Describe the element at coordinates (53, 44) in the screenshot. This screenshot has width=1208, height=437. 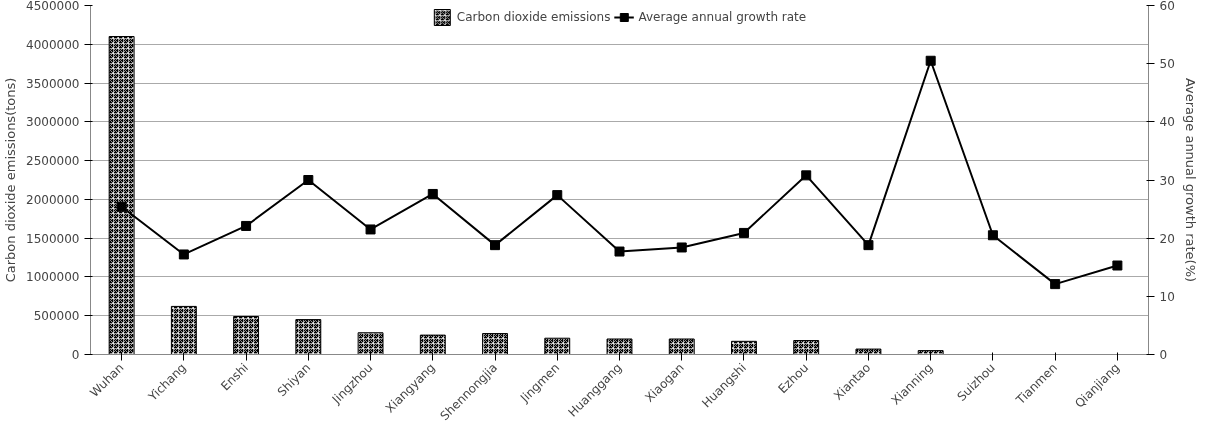
I see `y-tick-label: 4000000` at that location.